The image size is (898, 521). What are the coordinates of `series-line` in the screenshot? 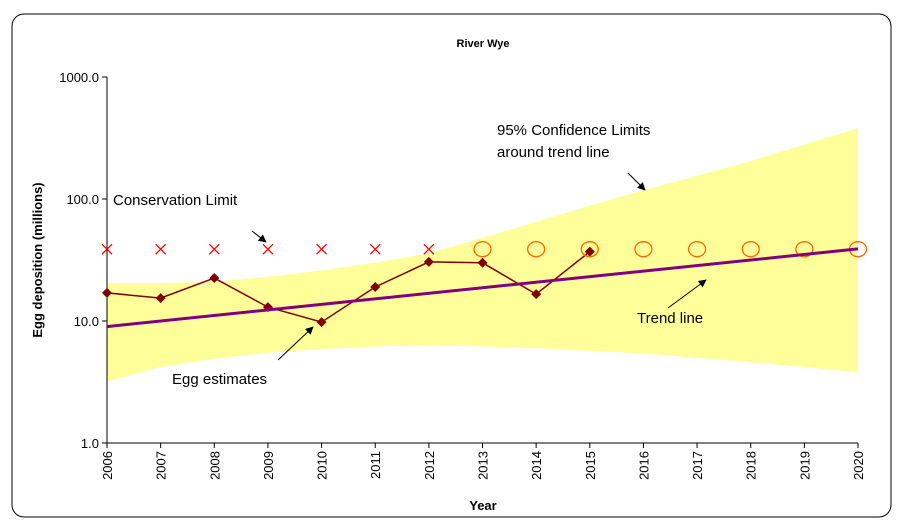 It's located at (348, 287).